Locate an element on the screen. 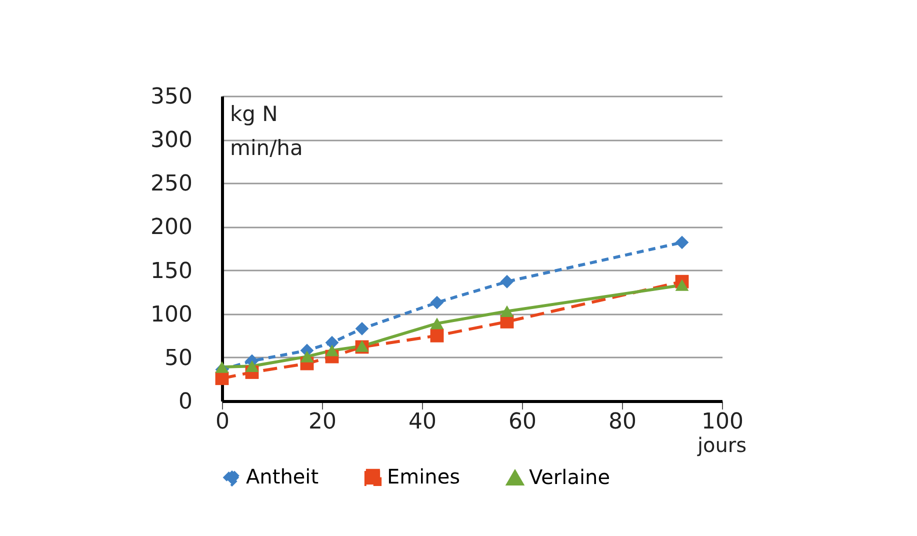 The width and height of the screenshot is (917, 536). legend-label: Emines is located at coordinates (423, 476).